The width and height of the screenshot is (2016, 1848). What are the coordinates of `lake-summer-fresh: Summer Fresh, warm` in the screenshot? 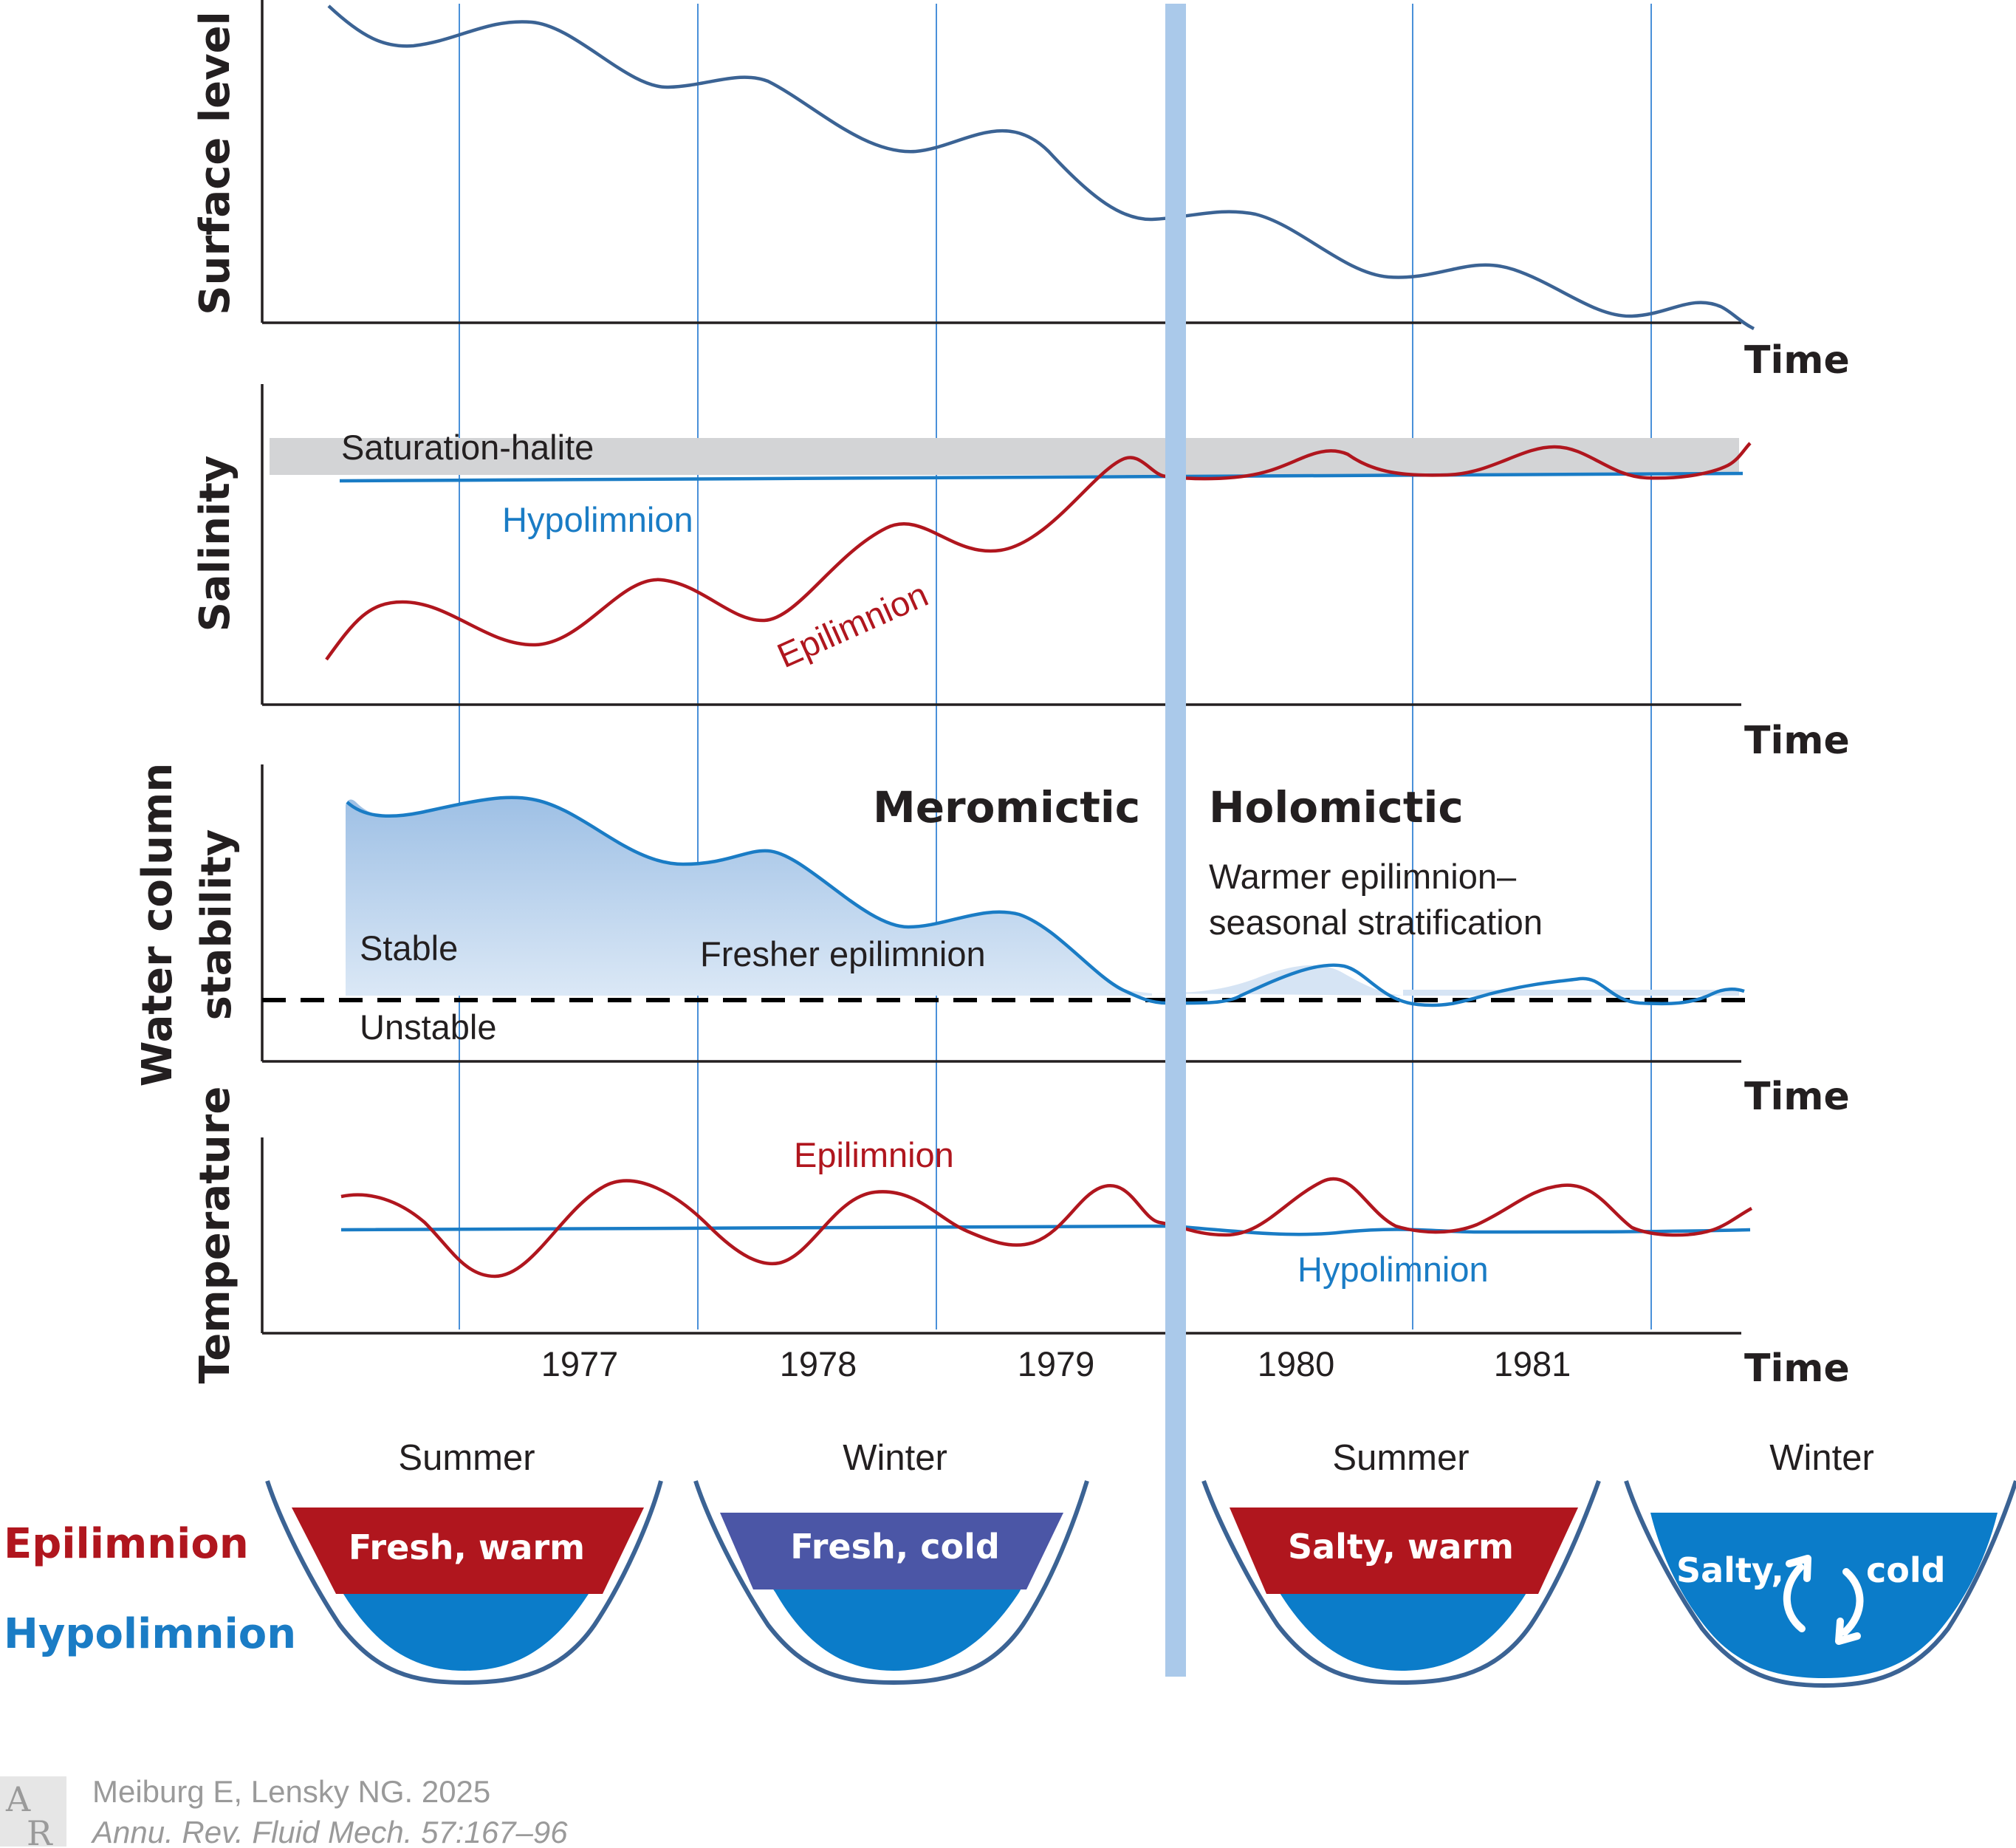 It's located at (464, 1562).